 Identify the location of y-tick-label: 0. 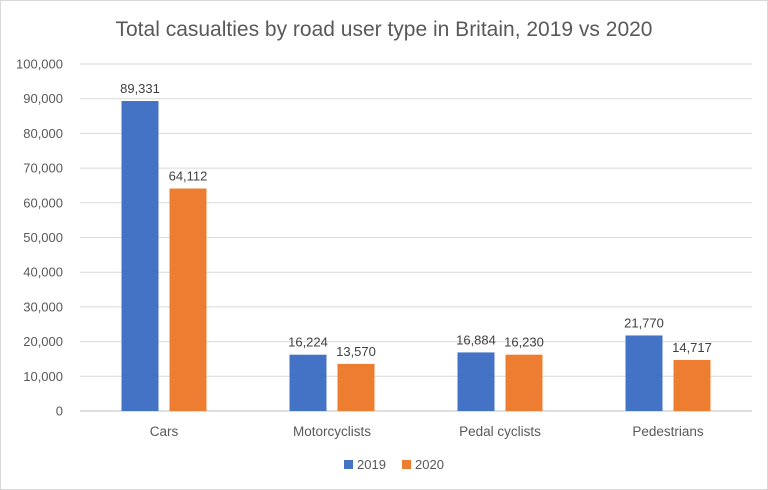
(59, 411).